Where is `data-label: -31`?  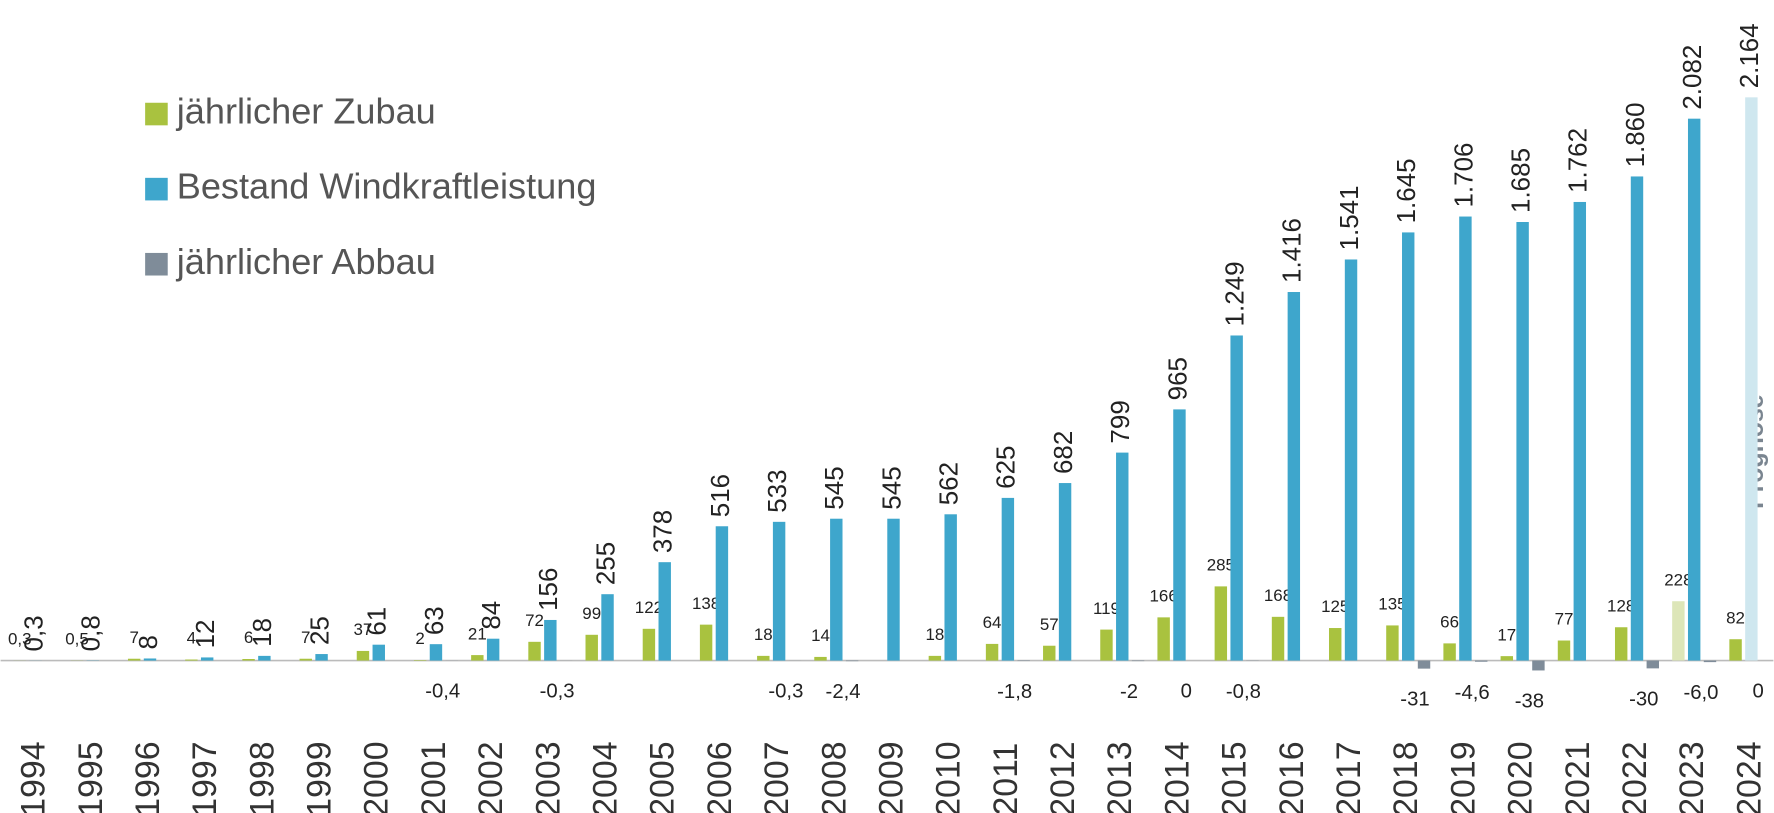 data-label: -31 is located at coordinates (1414, 700).